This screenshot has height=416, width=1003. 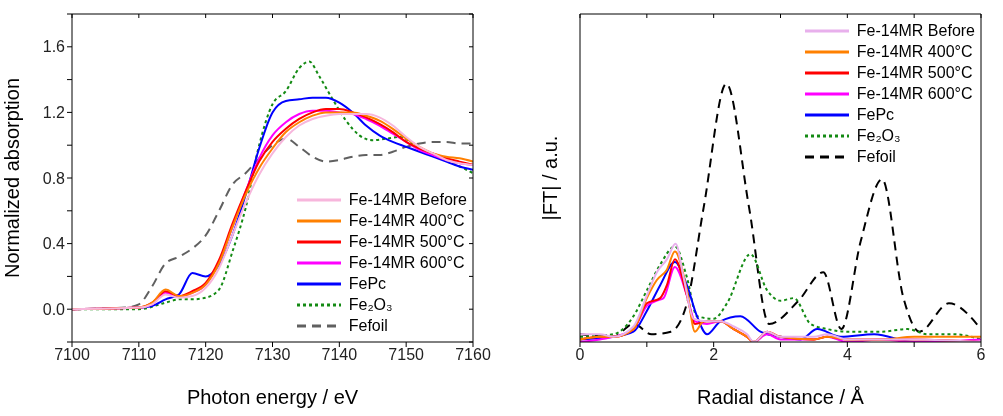 What do you see at coordinates (72, 355) in the screenshot?
I see `x-tick-label: 7100` at bounding box center [72, 355].